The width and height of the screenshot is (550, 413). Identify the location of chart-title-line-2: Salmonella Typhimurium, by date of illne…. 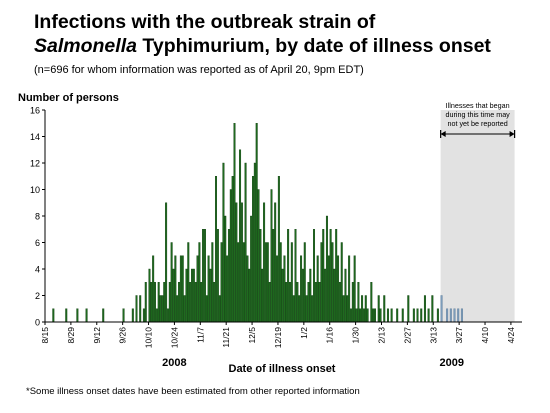
(262, 46).